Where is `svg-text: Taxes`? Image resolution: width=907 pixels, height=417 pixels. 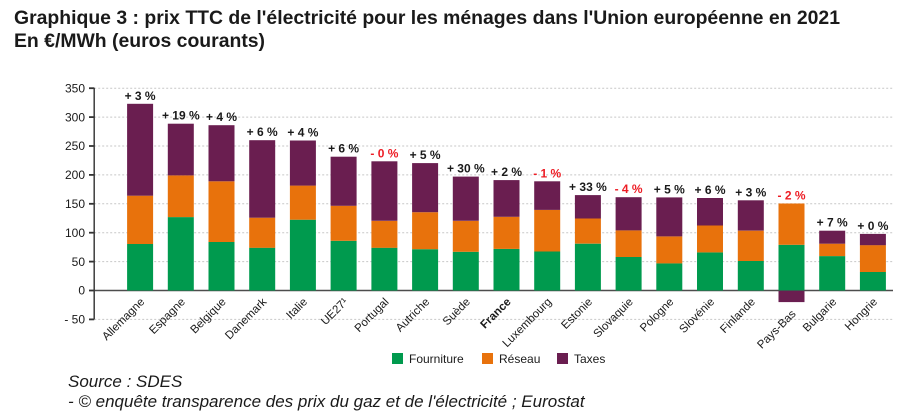
svg-text: Taxes is located at coordinates (589, 359).